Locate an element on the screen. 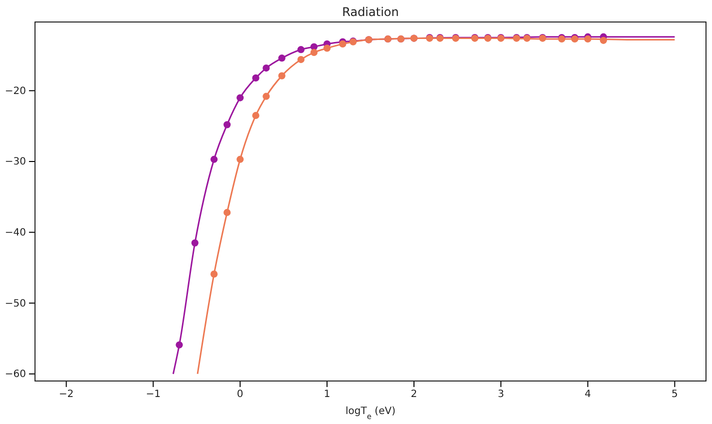 The width and height of the screenshot is (712, 424). x-axis-title: logT$_{e}$ (eV) is located at coordinates (371, 413).